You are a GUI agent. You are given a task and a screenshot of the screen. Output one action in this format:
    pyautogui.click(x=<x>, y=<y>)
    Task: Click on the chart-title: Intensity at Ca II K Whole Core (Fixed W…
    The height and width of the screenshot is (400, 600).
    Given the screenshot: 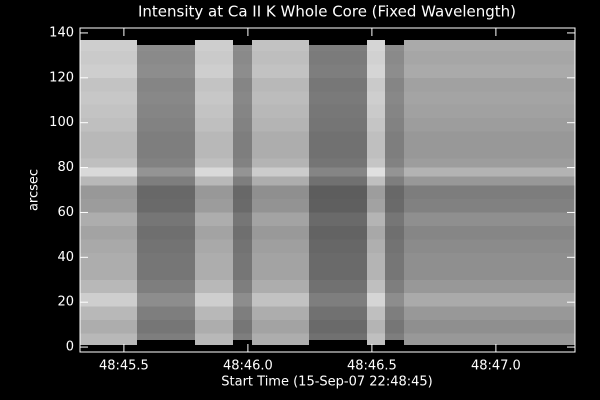 What is the action you would take?
    pyautogui.click(x=327, y=12)
    